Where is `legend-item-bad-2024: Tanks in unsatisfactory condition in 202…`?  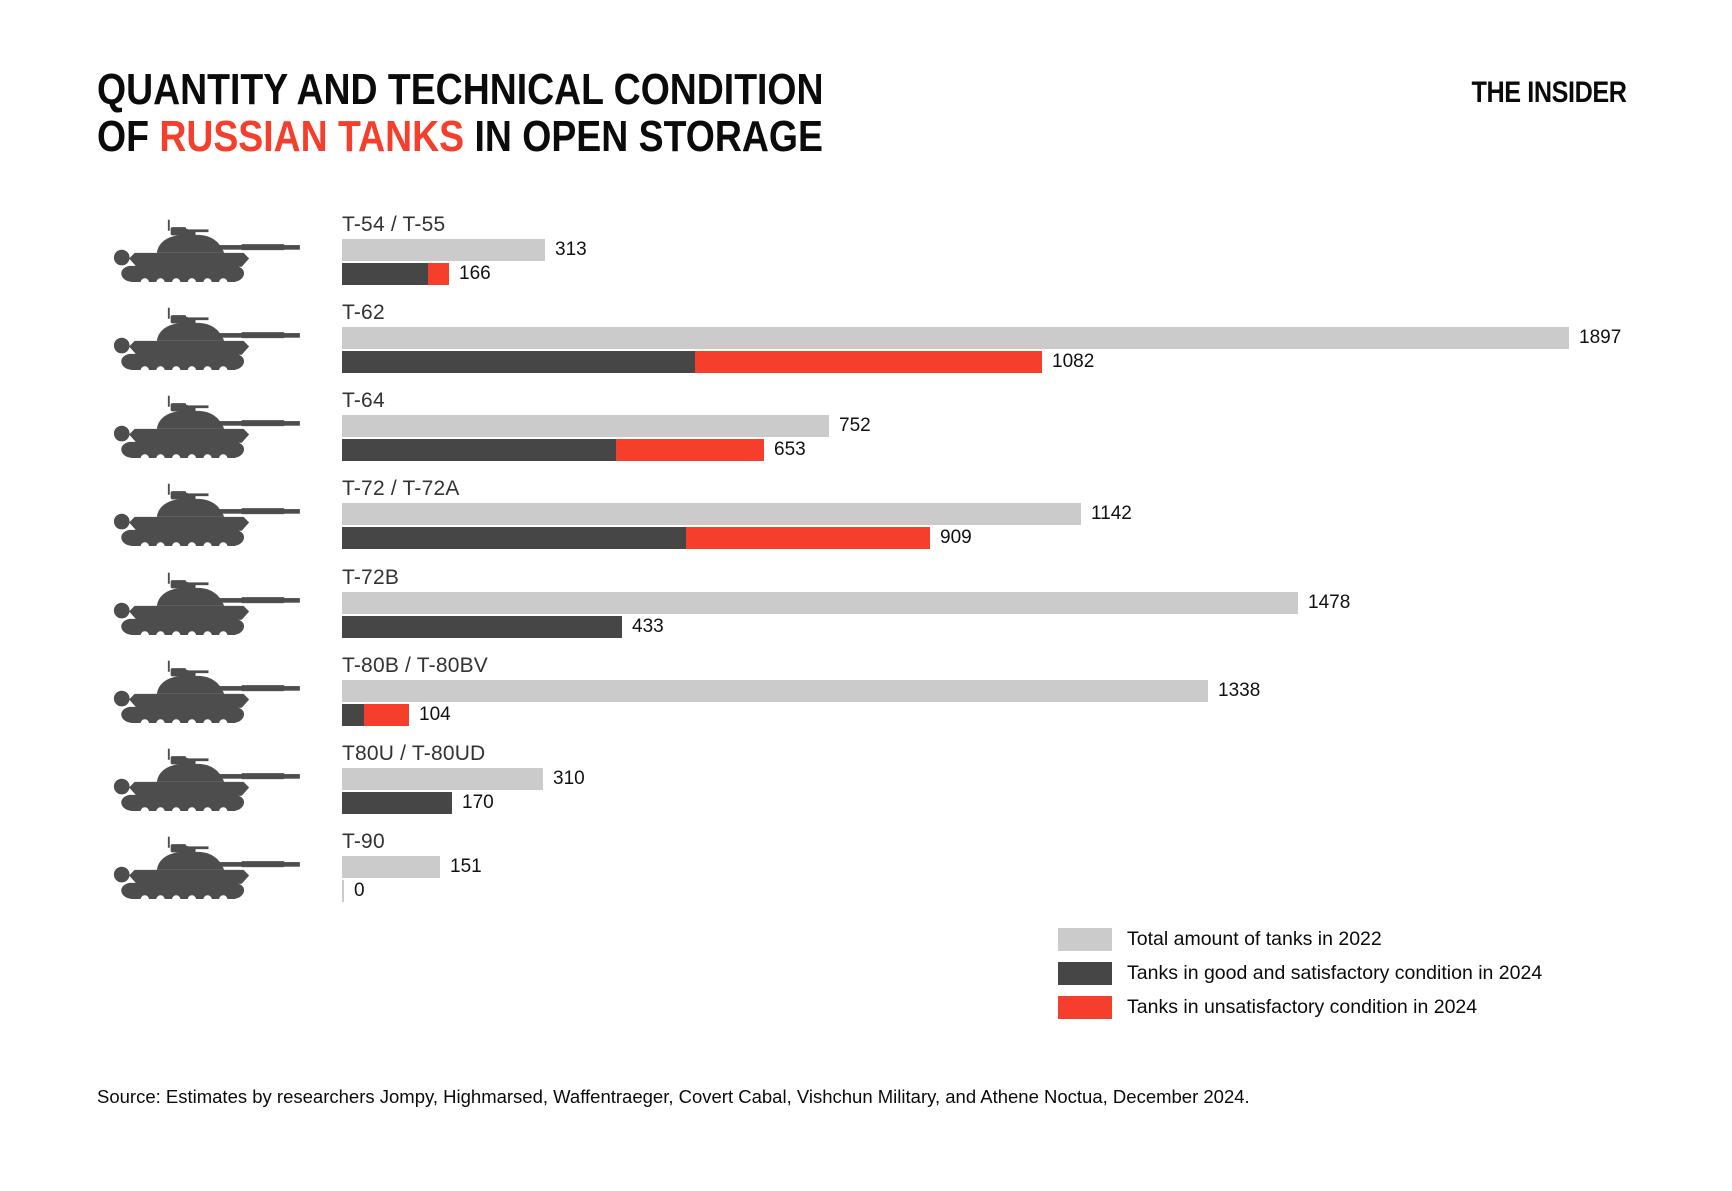
legend-item-bad-2024: Tanks in unsatisfactory condition in 202… is located at coordinates (1300, 1007).